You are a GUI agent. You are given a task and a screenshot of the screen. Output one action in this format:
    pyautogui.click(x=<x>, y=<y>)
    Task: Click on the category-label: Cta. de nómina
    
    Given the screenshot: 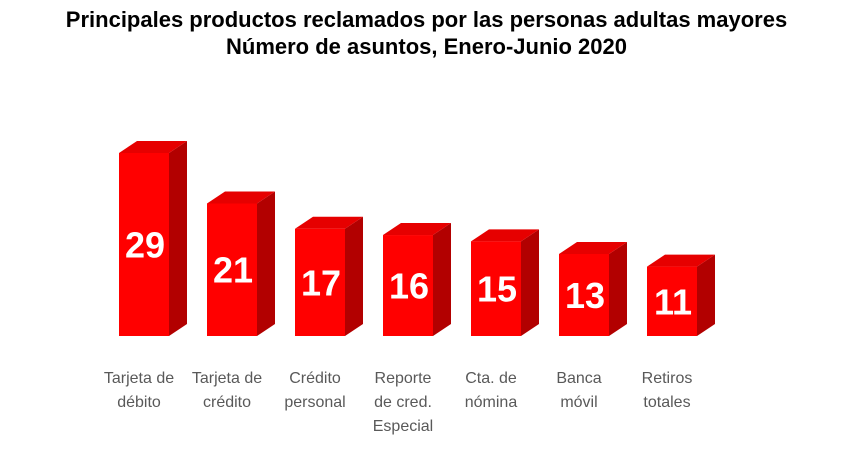 What is the action you would take?
    pyautogui.click(x=491, y=390)
    